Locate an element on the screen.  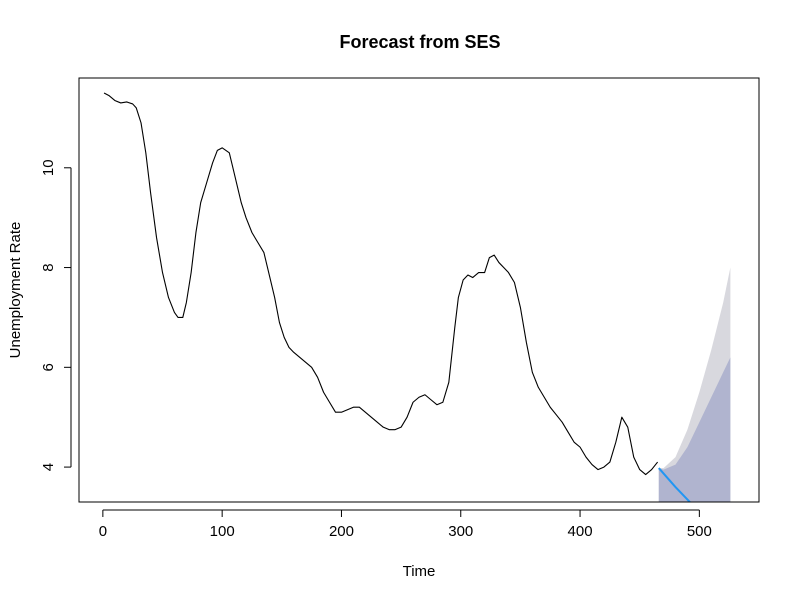
y-tick-label: 4 is located at coordinates (48, 467).